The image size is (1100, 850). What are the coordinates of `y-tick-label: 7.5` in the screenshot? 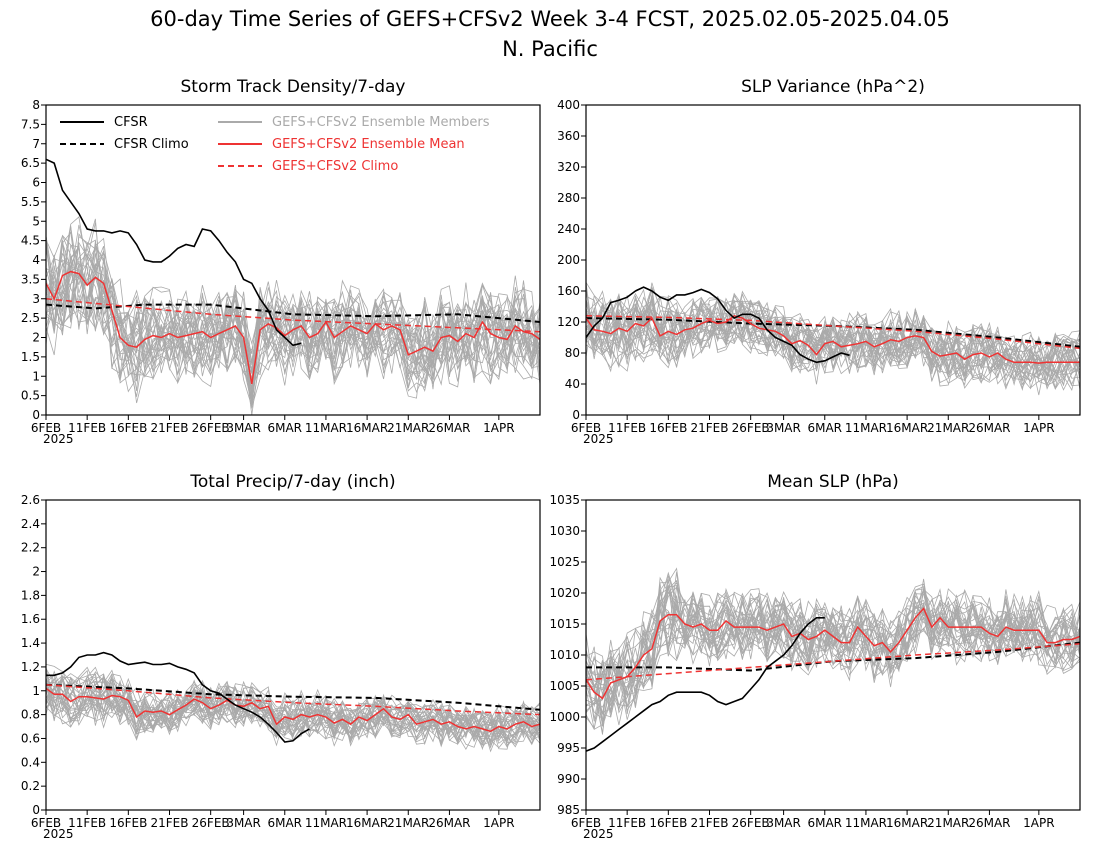 It's located at (30, 124).